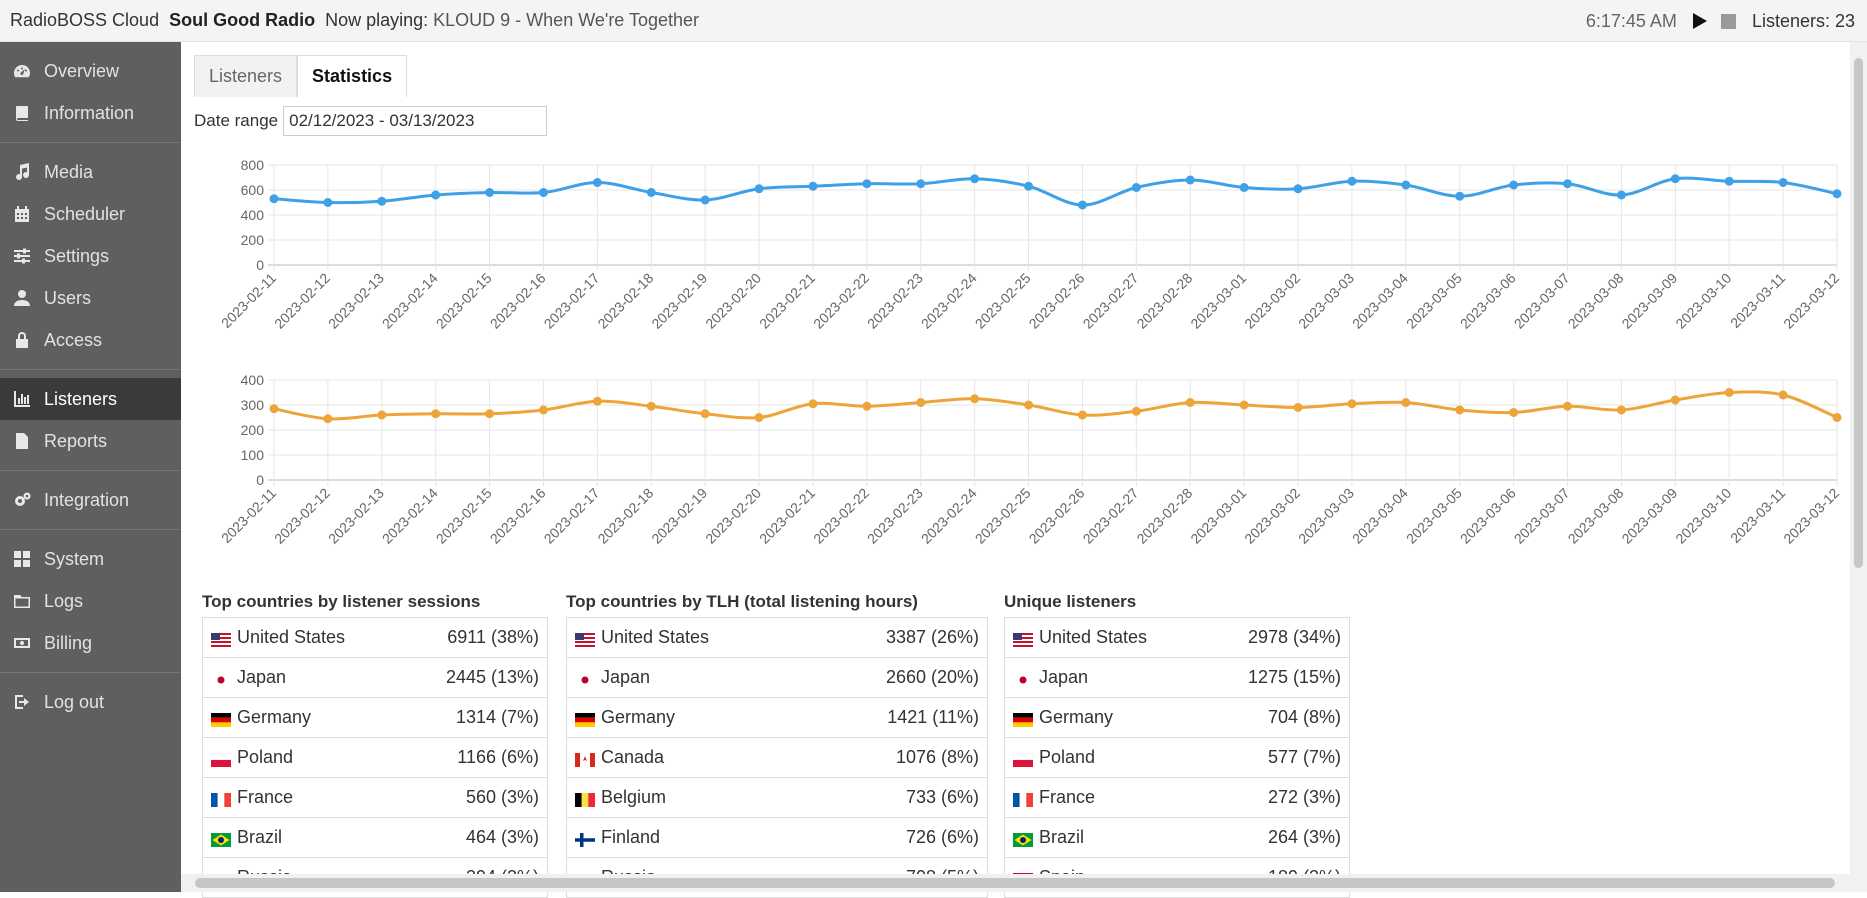 Image resolution: width=1867 pixels, height=898 pixels. I want to click on sidebar-item-label: Users, so click(68, 297).